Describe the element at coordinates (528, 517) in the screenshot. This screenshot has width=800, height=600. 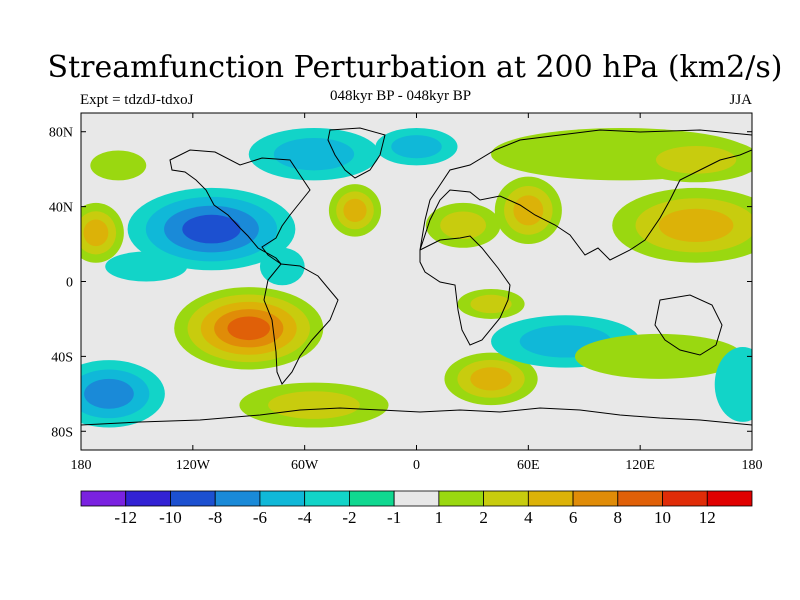
I see `colorbar-label: 4` at that location.